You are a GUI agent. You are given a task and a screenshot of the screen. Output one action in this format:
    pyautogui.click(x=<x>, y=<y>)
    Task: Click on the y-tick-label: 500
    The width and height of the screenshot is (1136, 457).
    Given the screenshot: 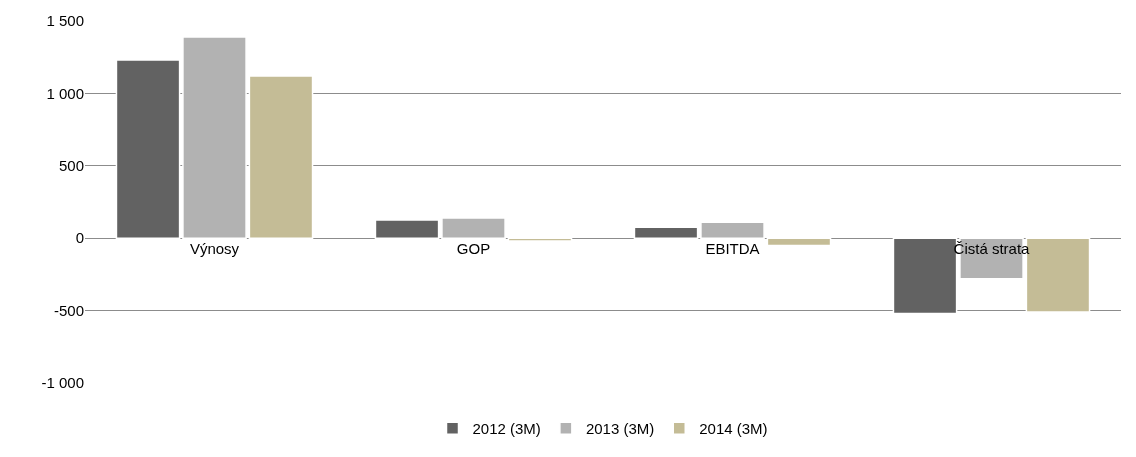 What is the action you would take?
    pyautogui.click(x=71, y=166)
    